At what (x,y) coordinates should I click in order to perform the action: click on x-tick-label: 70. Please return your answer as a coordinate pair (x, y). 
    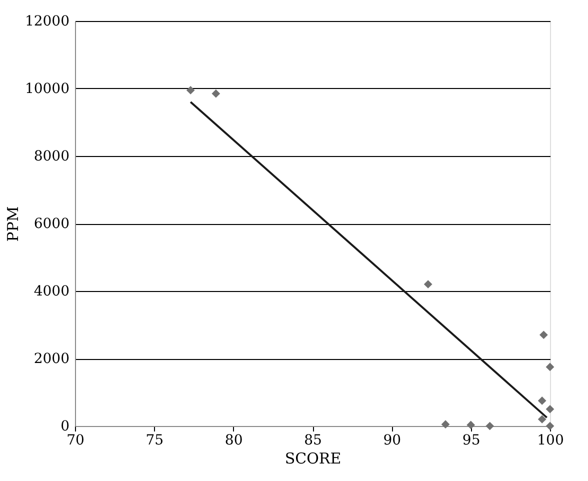
    Looking at the image, I should click on (75, 440).